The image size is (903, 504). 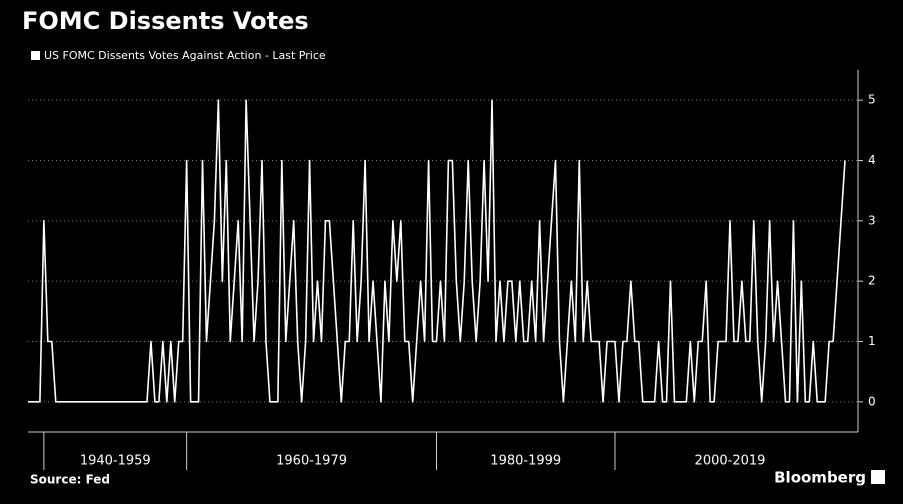 What do you see at coordinates (525, 461) in the screenshot?
I see `x-period-label: 1980-1999` at bounding box center [525, 461].